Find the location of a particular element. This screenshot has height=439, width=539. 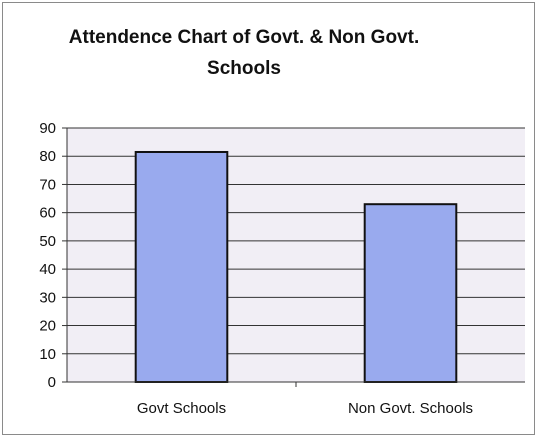

x-category-label: Non Govt. Schools is located at coordinates (410, 408).